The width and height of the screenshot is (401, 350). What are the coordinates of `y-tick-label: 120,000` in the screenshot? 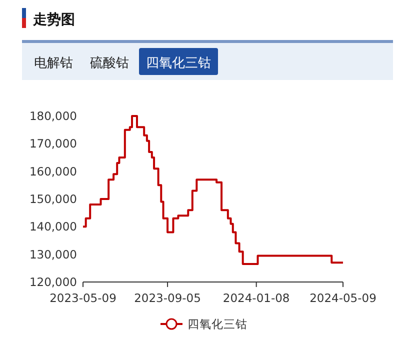 It's located at (53, 282).